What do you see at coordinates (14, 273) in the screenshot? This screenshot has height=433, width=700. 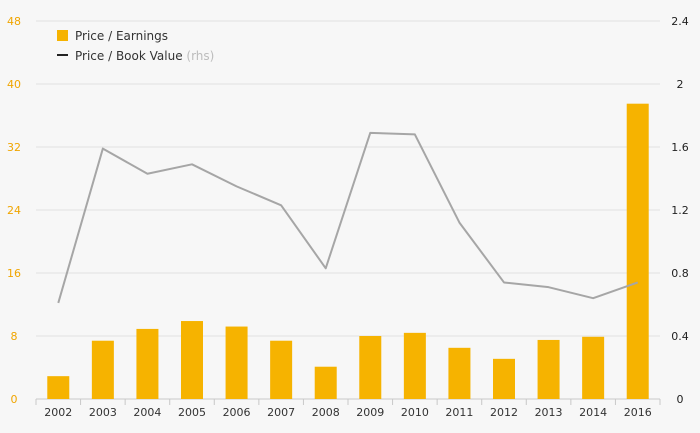 I see `y-tick-left: 16` at bounding box center [14, 273].